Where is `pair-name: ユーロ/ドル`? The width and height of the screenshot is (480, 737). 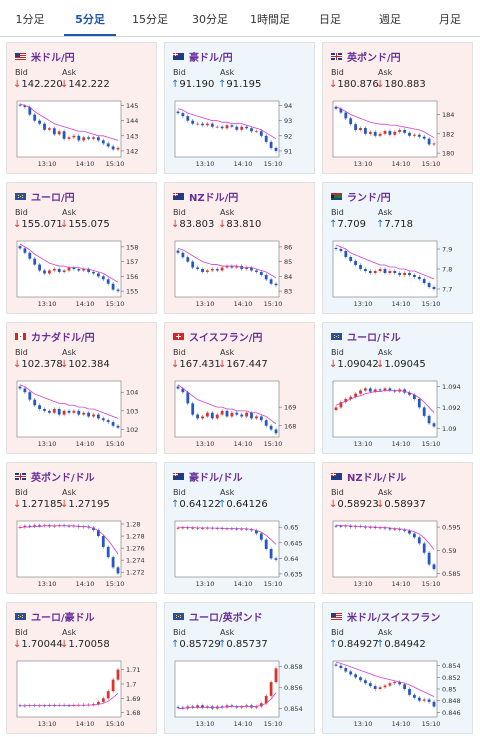 pair-name: ユーロ/ドル is located at coordinates (374, 338).